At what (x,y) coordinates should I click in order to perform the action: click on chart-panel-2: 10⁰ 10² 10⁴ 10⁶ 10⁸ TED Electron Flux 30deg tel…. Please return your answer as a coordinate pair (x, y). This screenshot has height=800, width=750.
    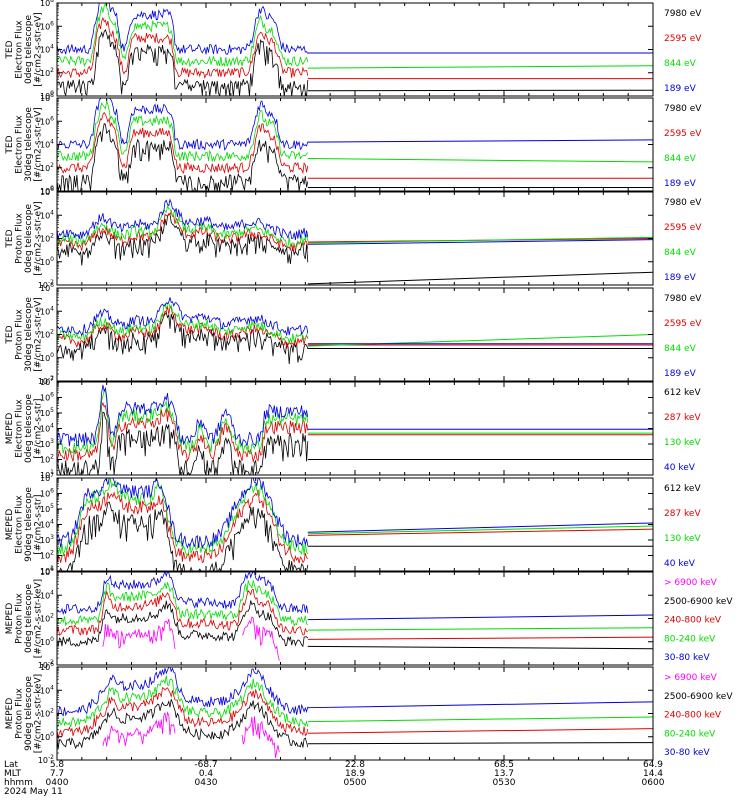
    Looking at the image, I should click on (353, 144).